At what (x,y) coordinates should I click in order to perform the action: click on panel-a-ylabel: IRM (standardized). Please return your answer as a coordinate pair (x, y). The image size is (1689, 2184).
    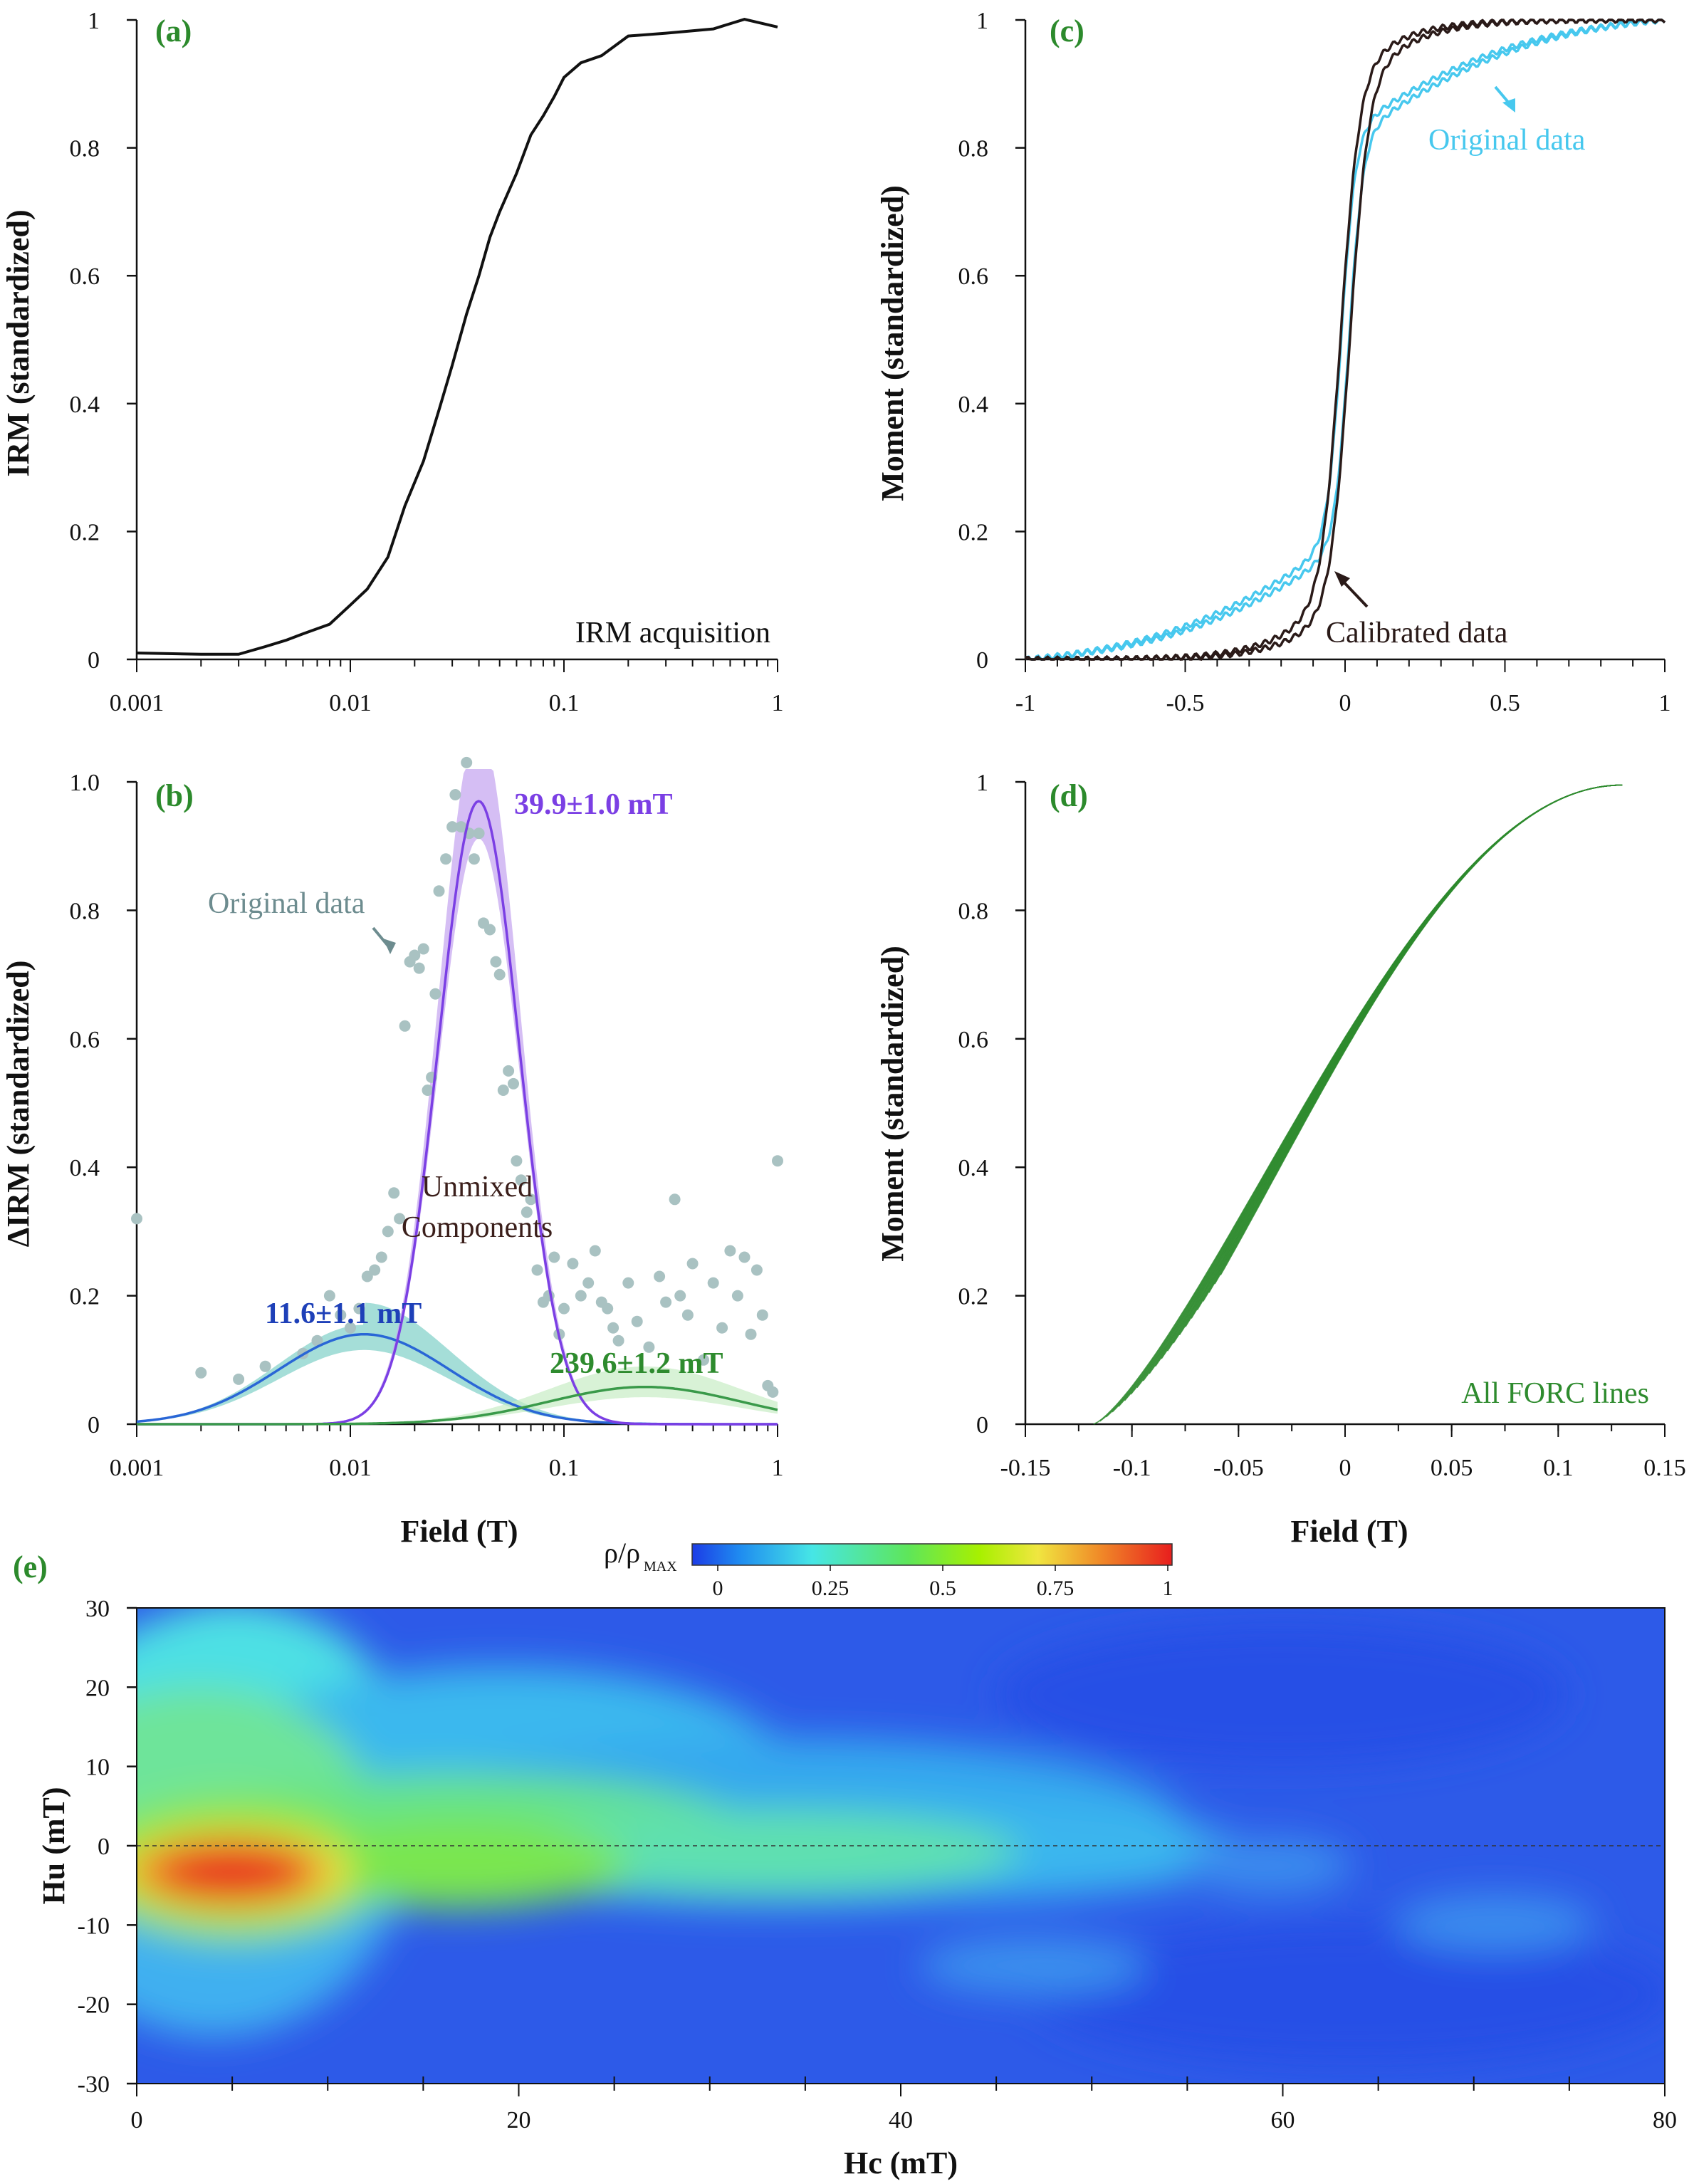
    Looking at the image, I should click on (18, 342).